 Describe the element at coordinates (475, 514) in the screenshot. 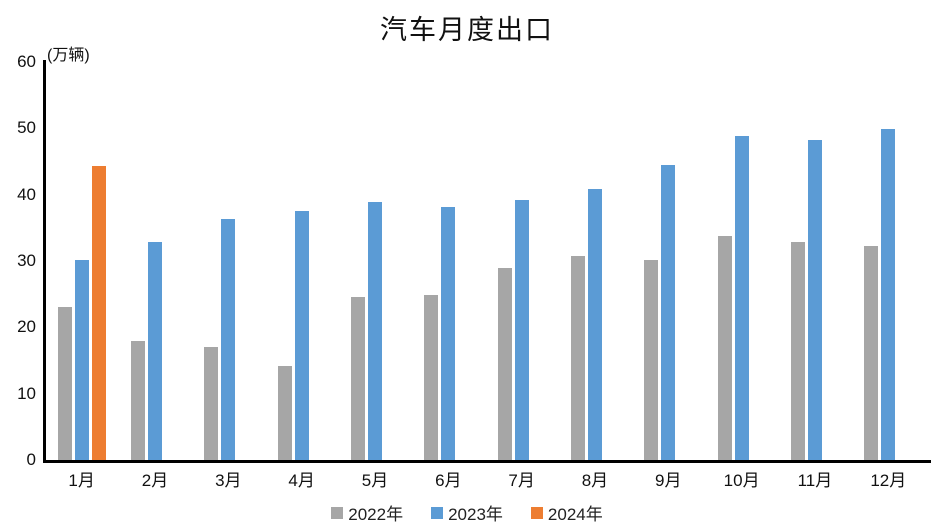

I see `legend-label: 2023年` at that location.